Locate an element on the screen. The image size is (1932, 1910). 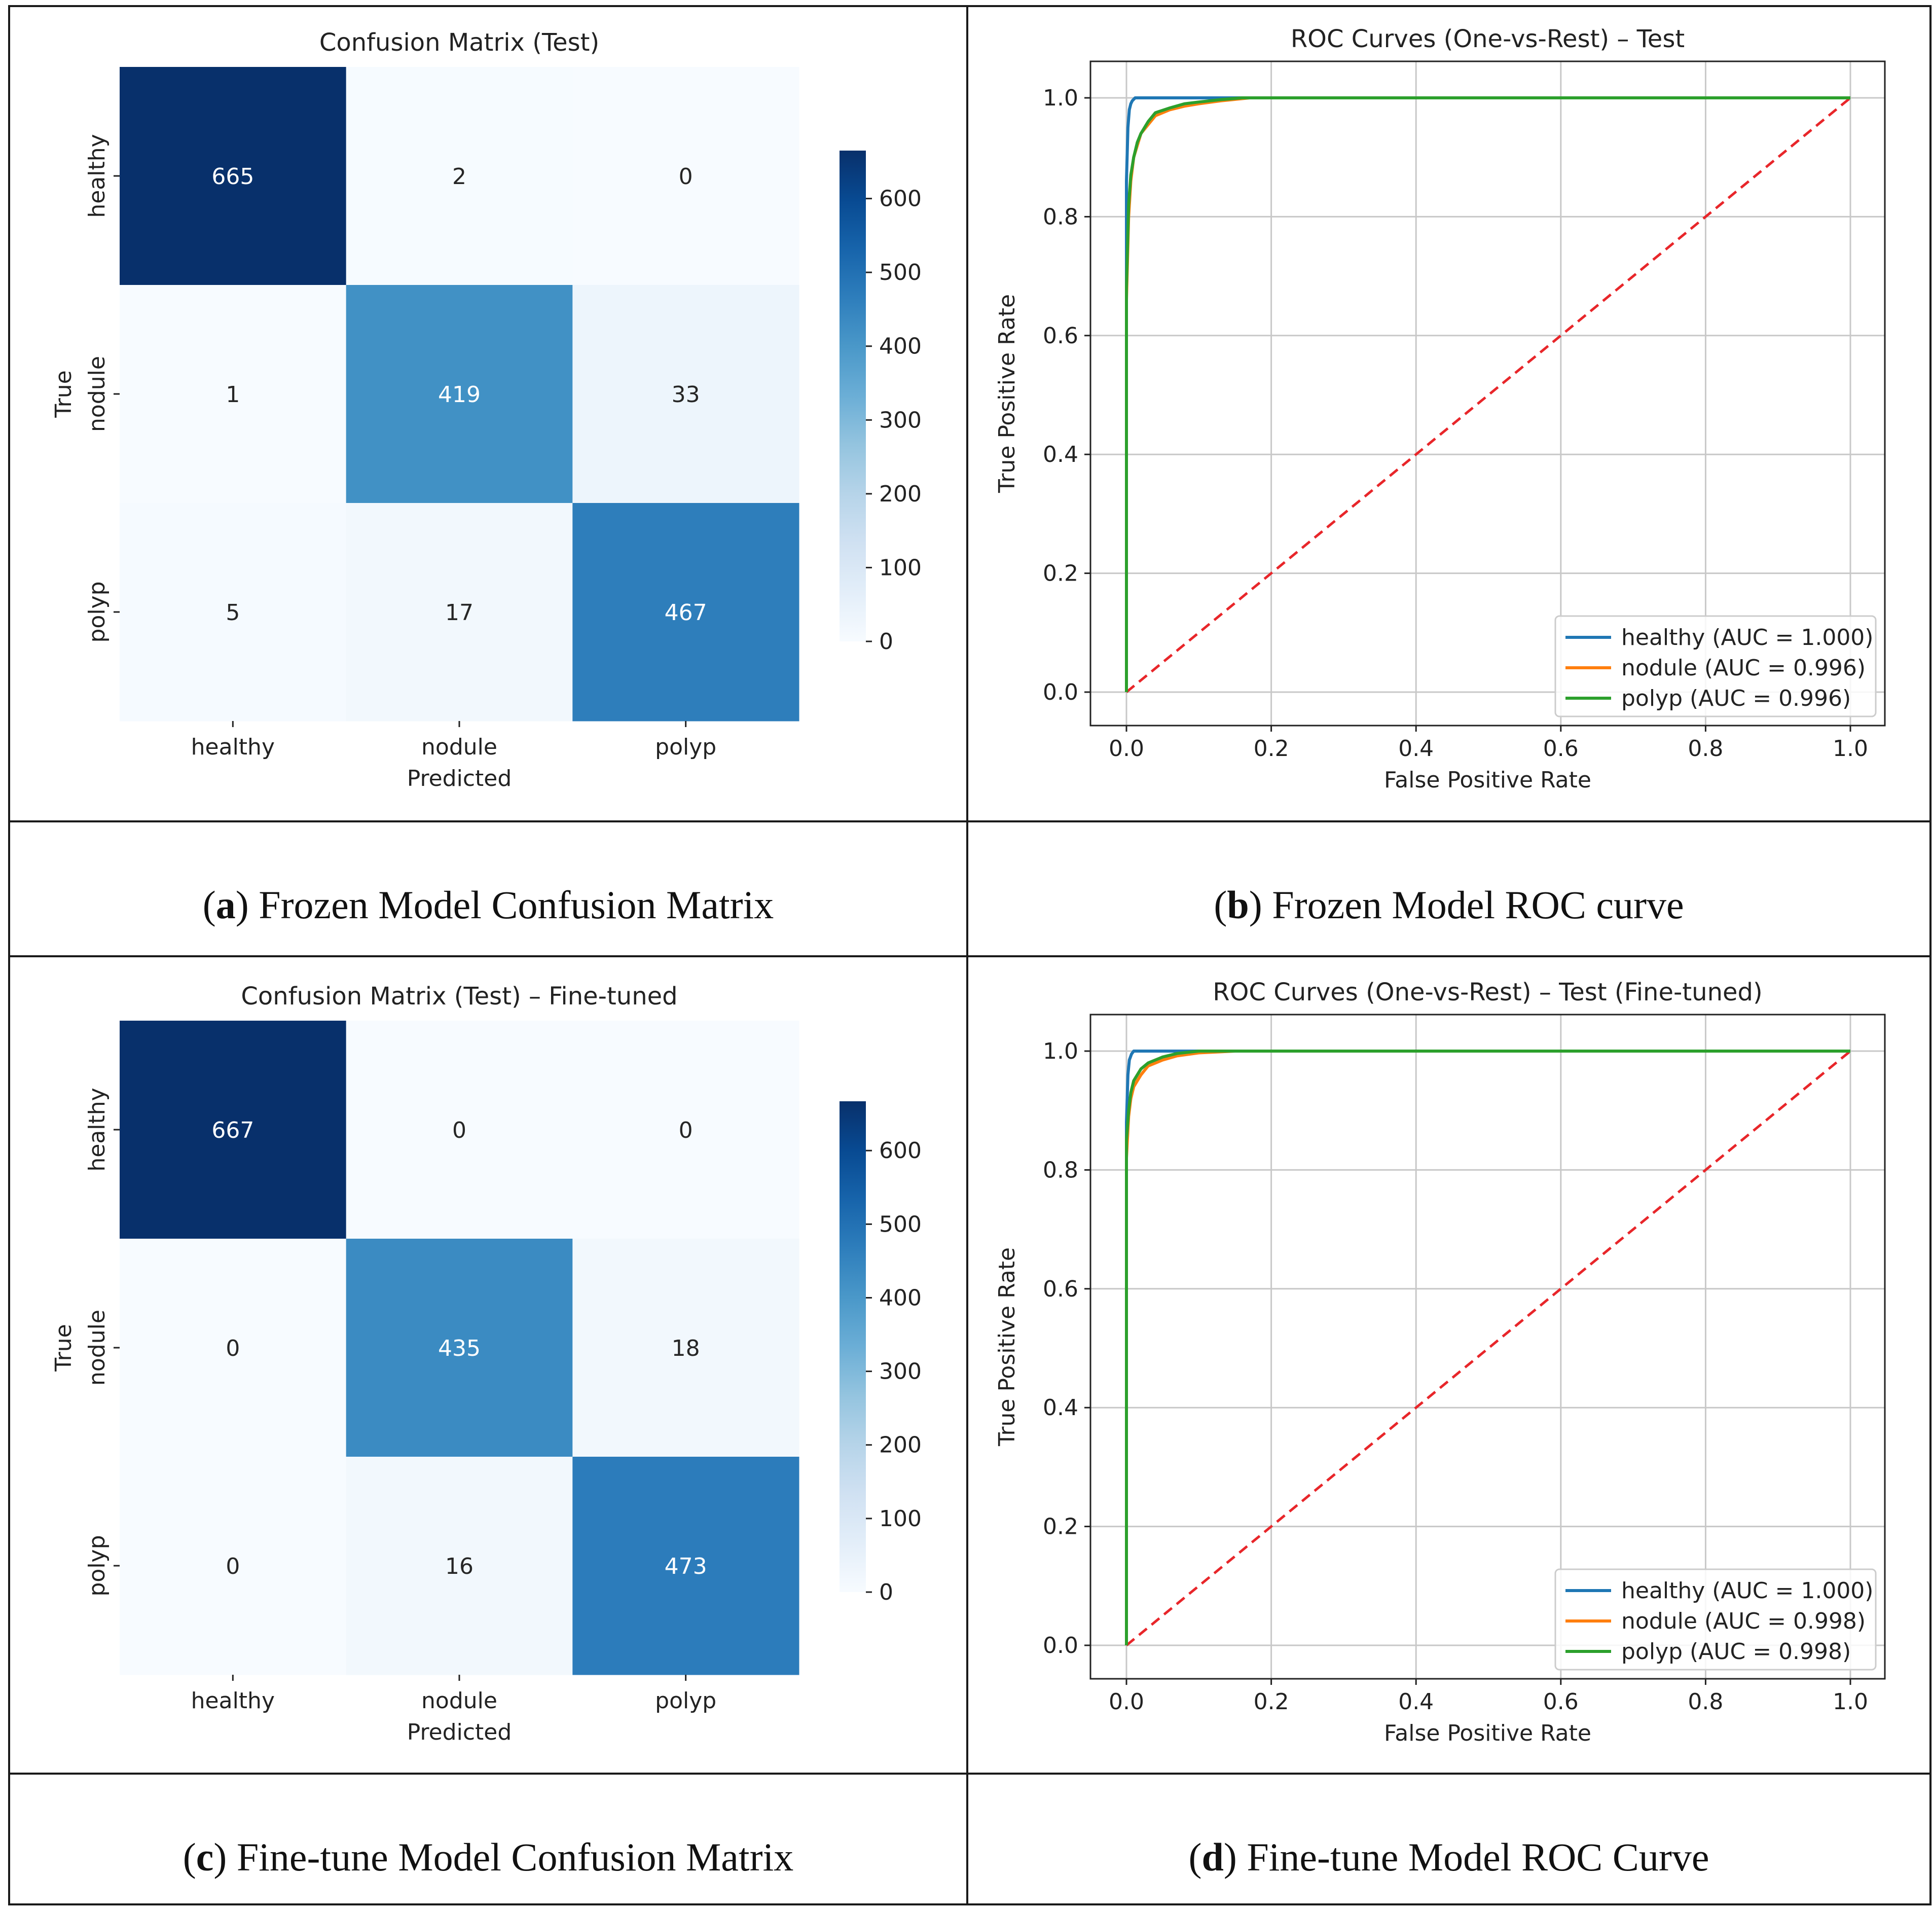
x-tick-label: 1.0 is located at coordinates (1851, 749).